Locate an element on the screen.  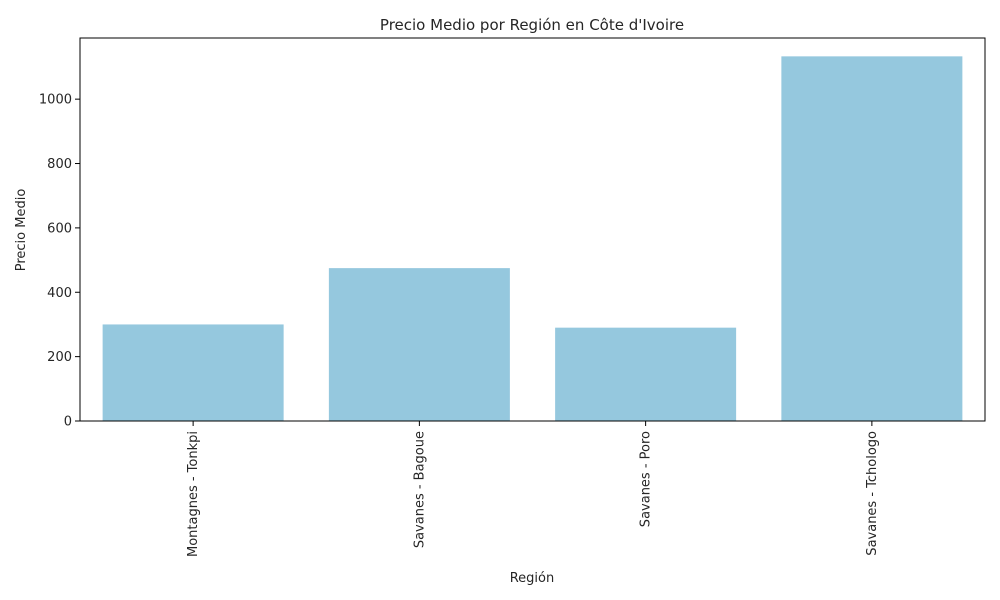
y-tick-label: 600 is located at coordinates (59, 228).